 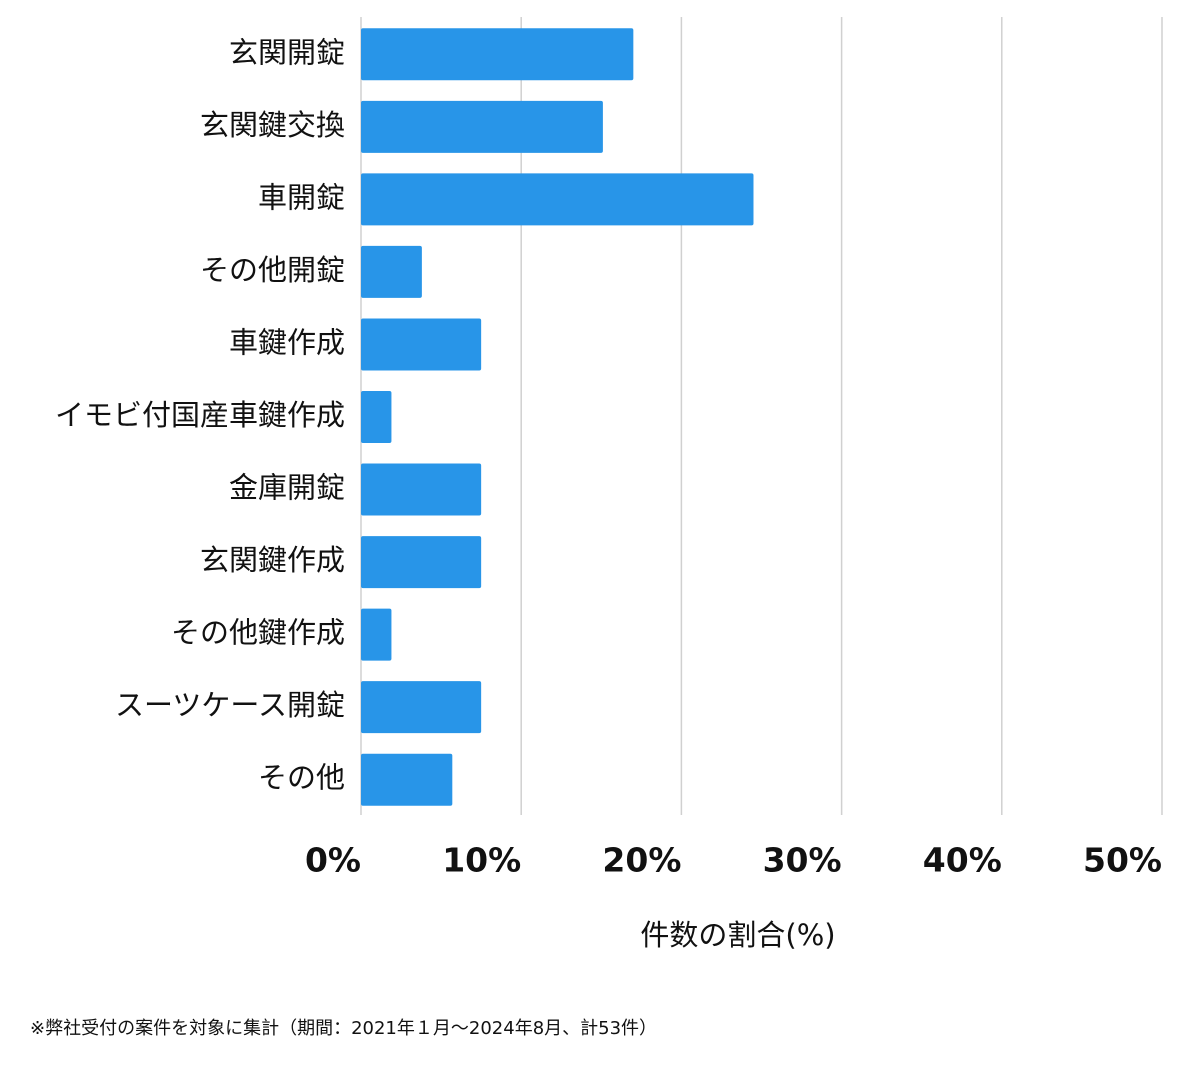 What do you see at coordinates (1122, 860) in the screenshot?
I see `x-tick-label: 50%` at bounding box center [1122, 860].